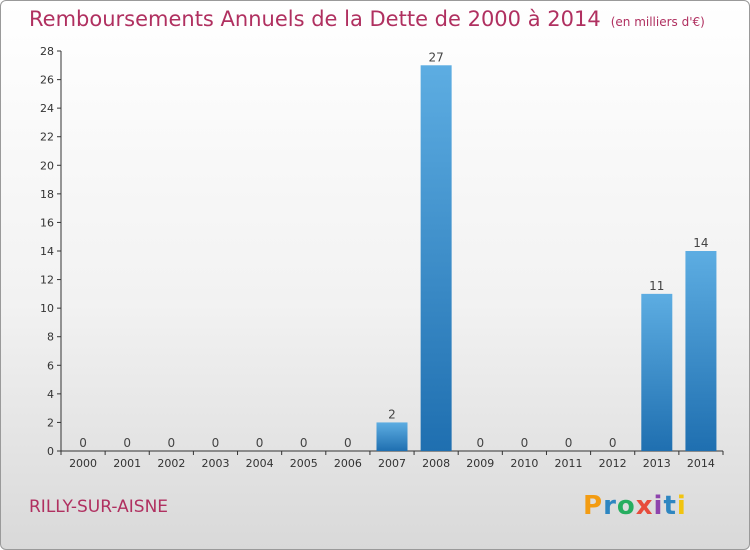 The width and height of the screenshot is (750, 550). Describe the element at coordinates (593, 506) in the screenshot. I see `brand-letter: P` at that location.